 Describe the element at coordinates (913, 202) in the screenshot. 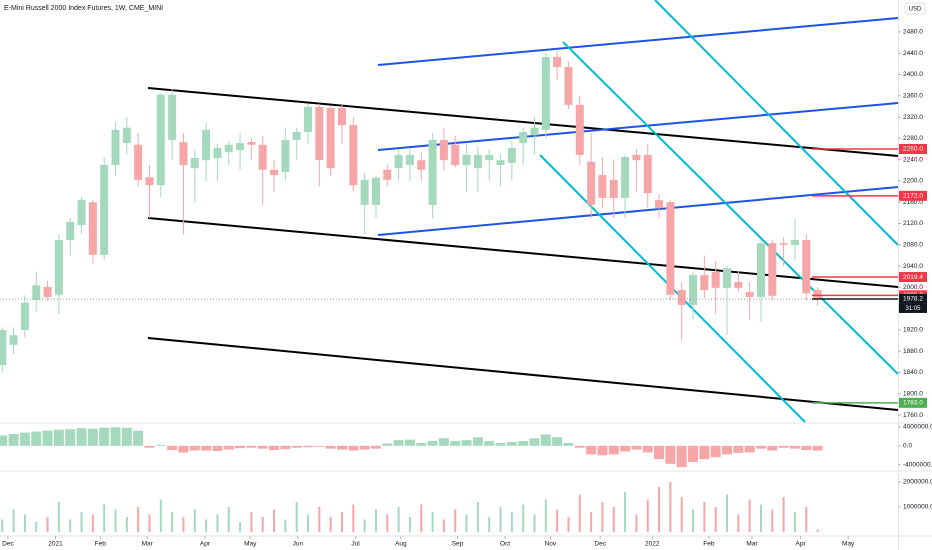

I see `y-tick-label: 2160.0` at that location.